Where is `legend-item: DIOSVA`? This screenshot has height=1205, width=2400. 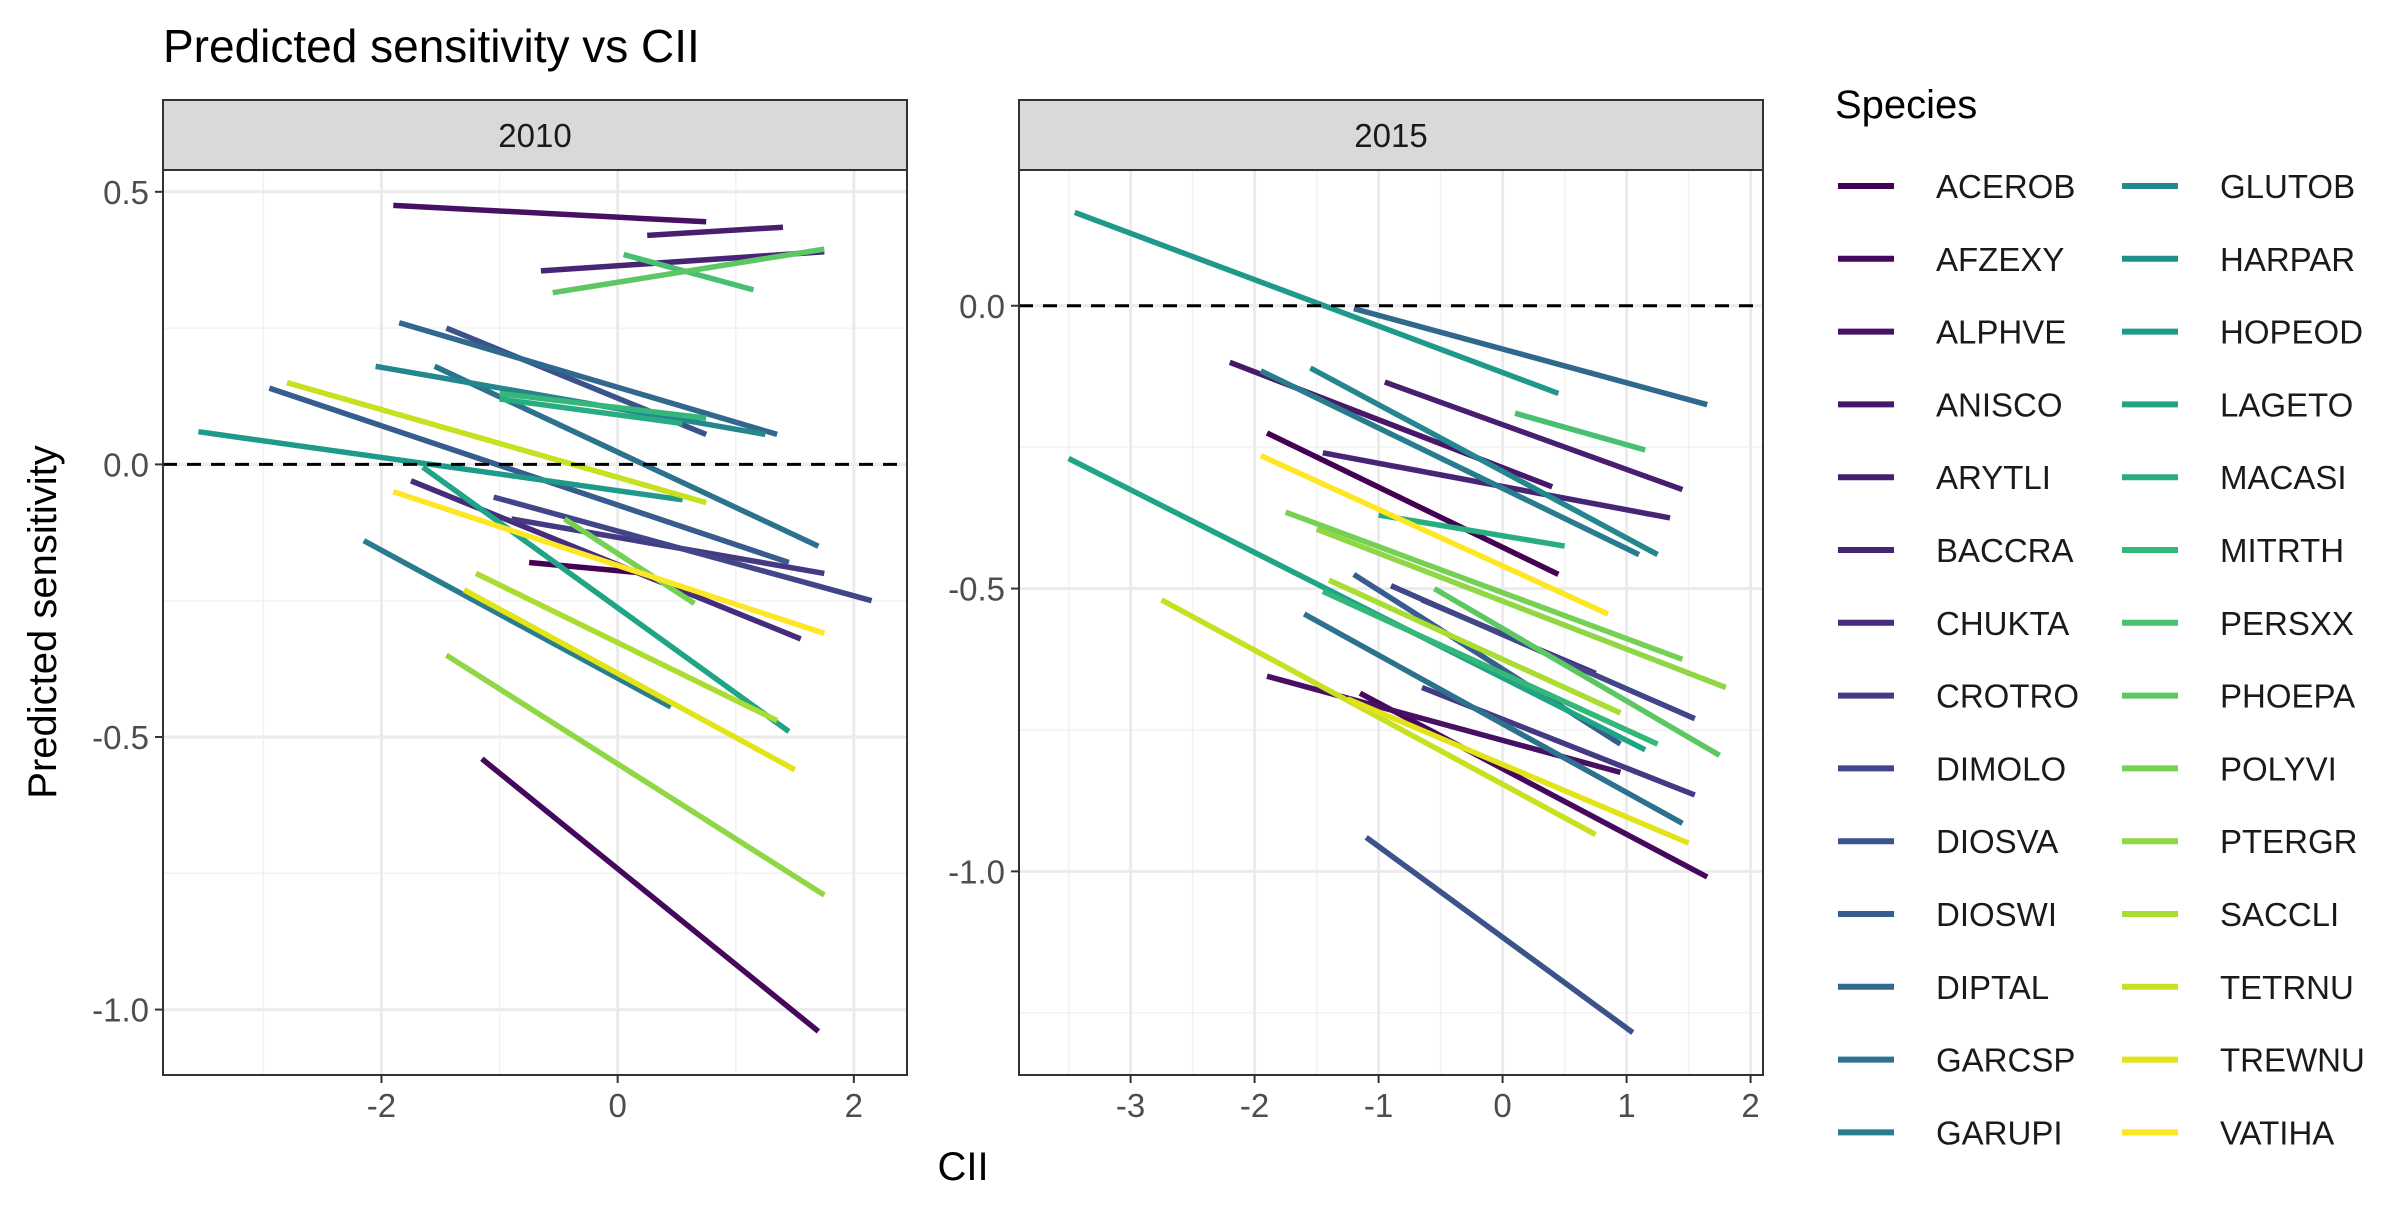
legend-item: DIOSVA is located at coordinates (1948, 841).